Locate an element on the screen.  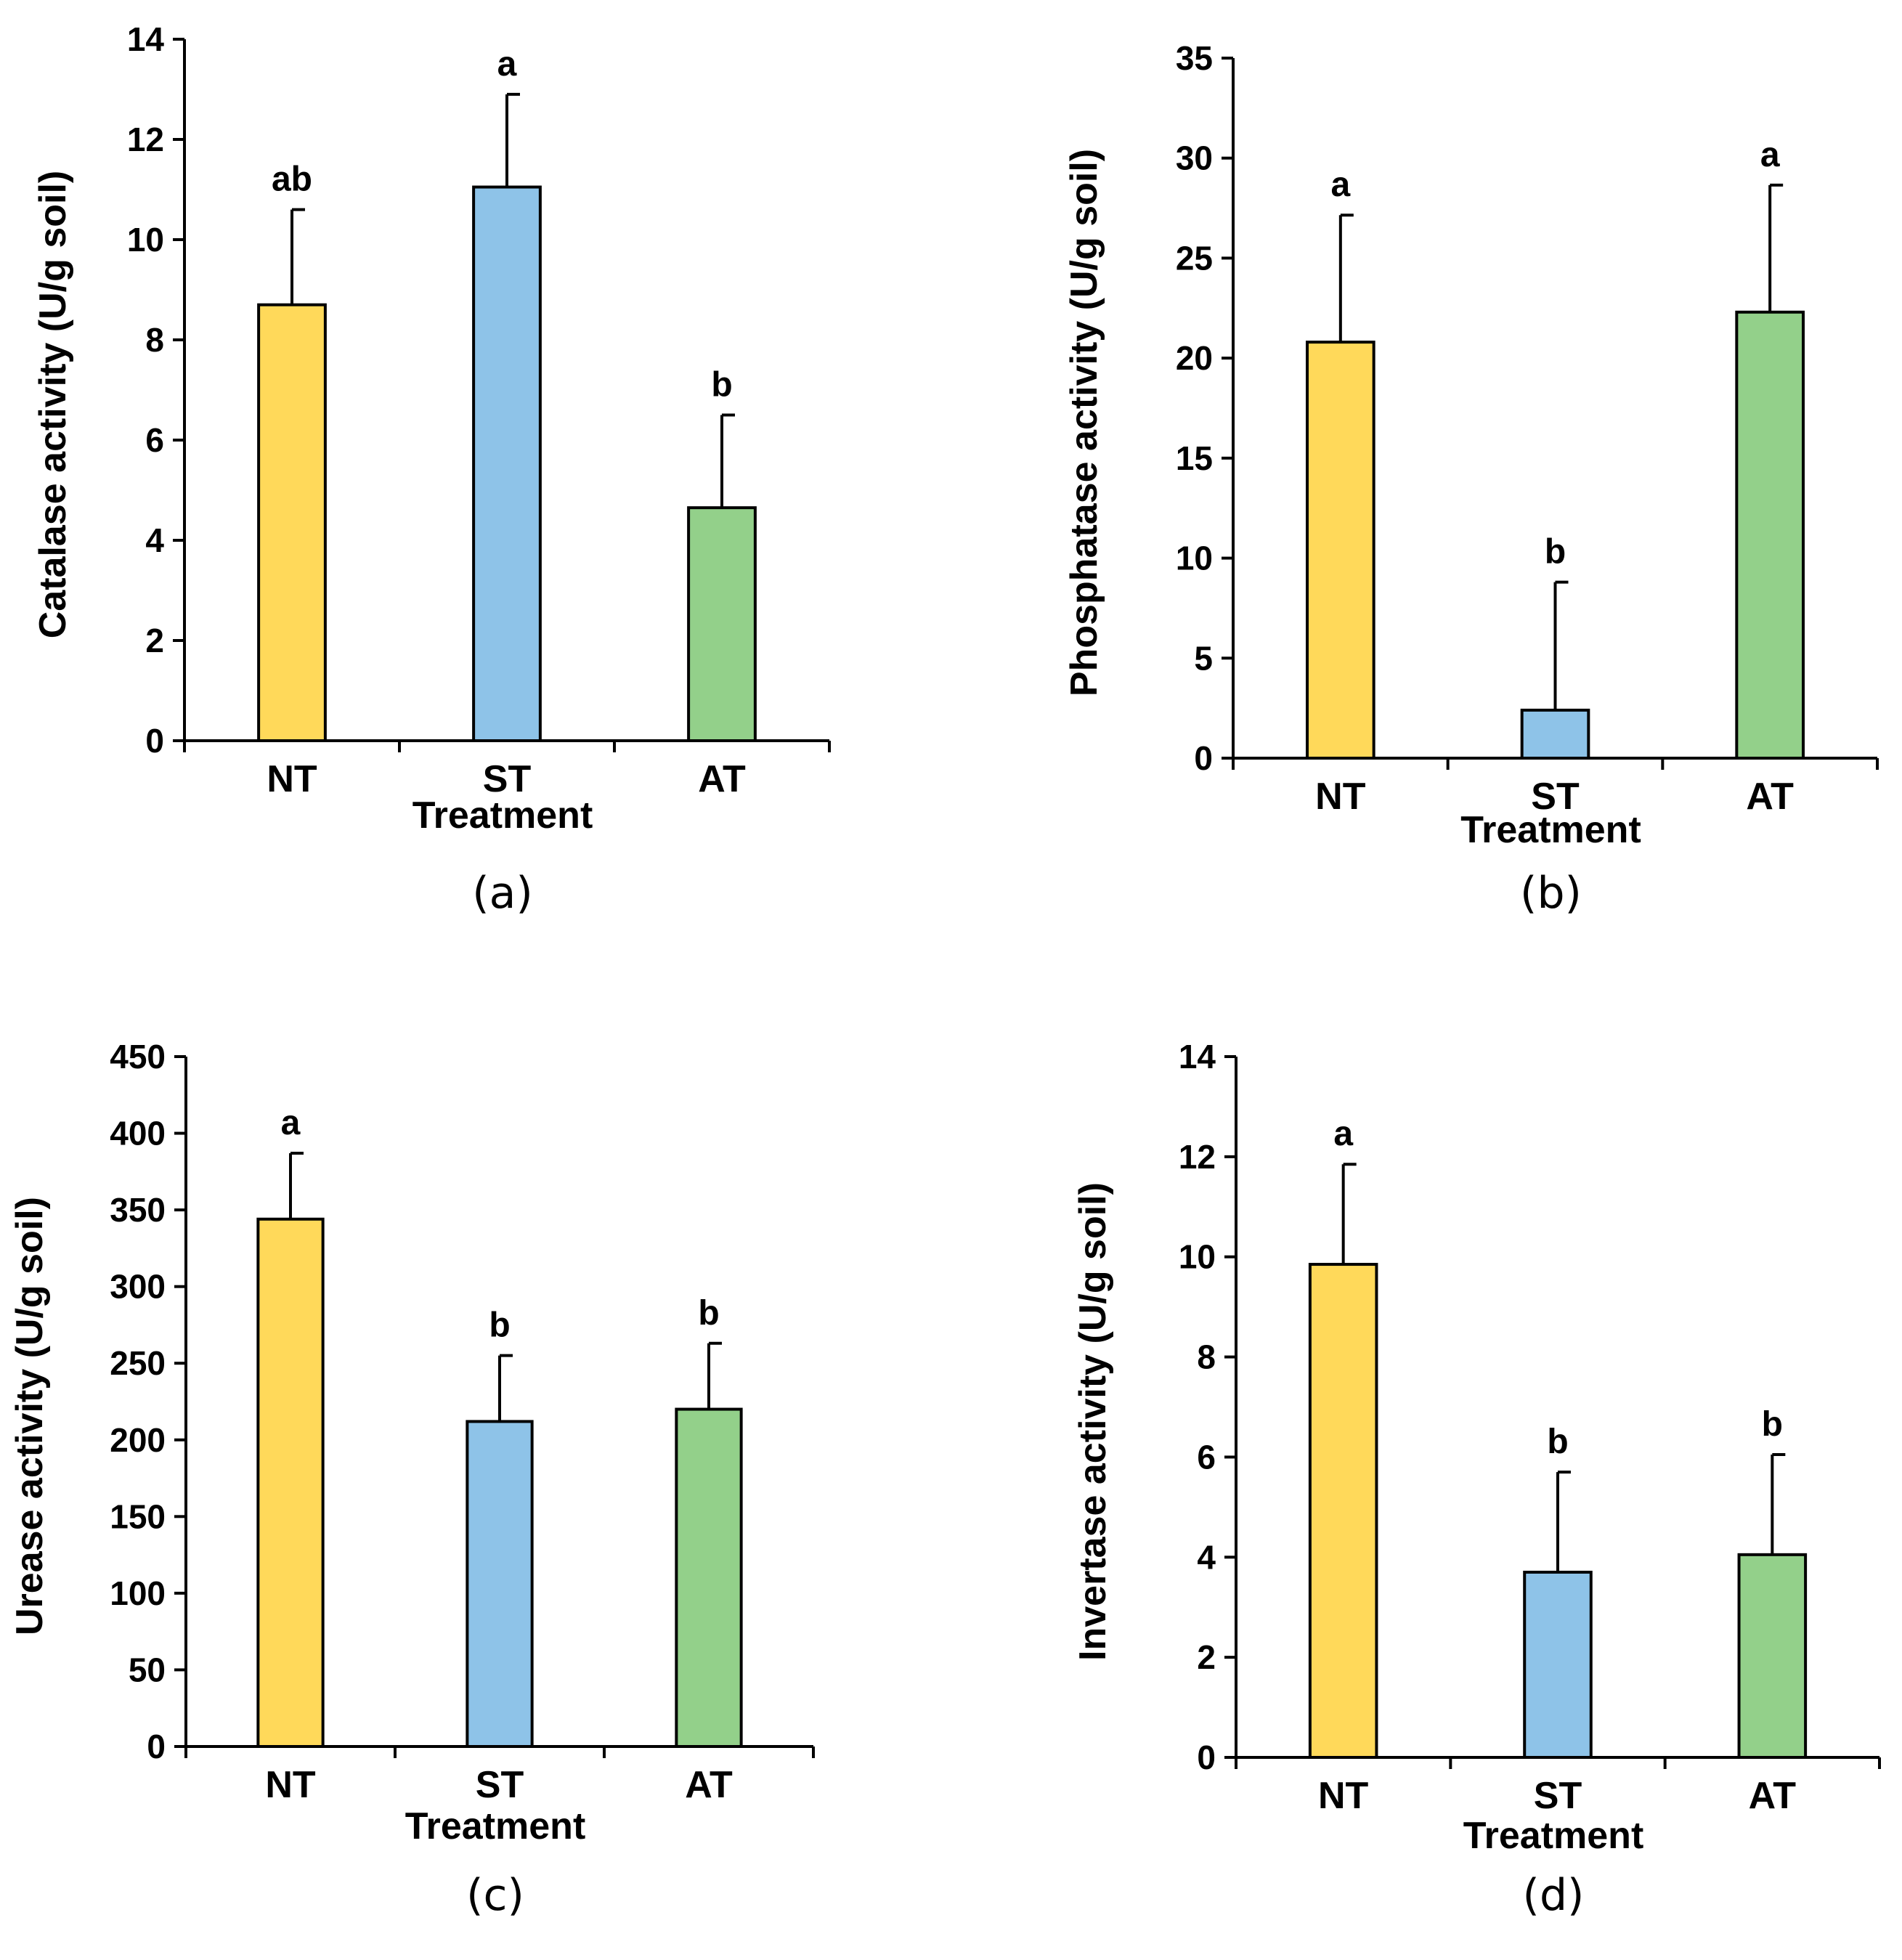
y-axis-title: Catalase activity (U/g soil) is located at coordinates (53, 404).